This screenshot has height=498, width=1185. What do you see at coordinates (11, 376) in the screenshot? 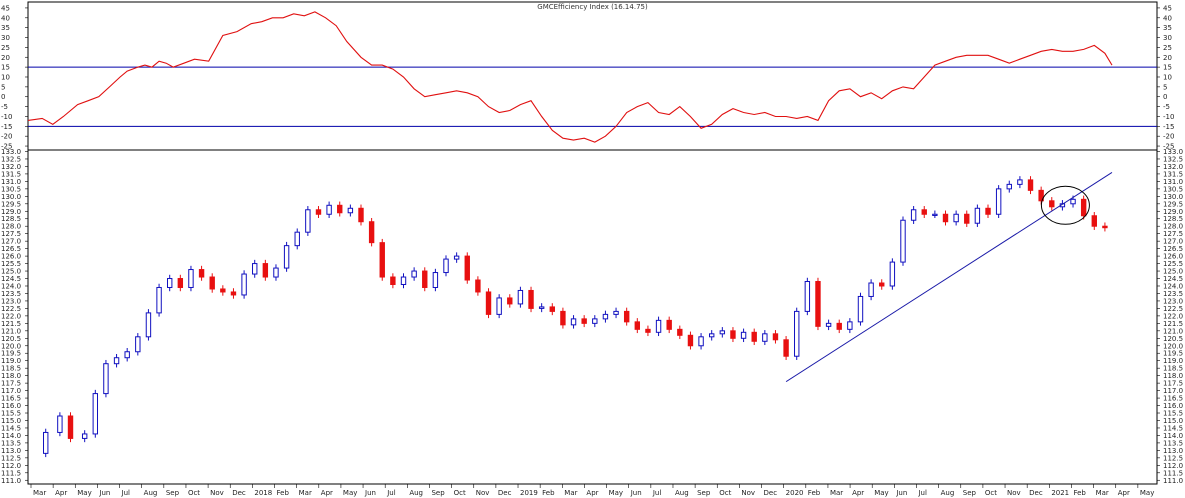
I see `price-tick-label-left: 118.0` at bounding box center [11, 376].